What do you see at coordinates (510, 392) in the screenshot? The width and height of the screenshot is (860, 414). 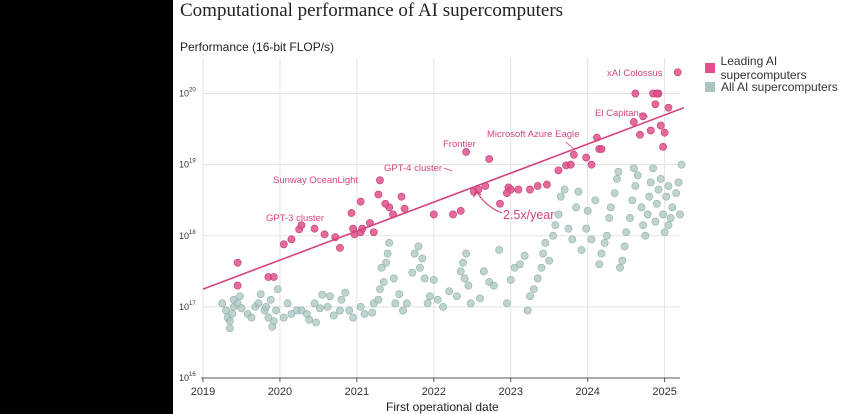 I see `x-tick-label: 2023` at bounding box center [510, 392].